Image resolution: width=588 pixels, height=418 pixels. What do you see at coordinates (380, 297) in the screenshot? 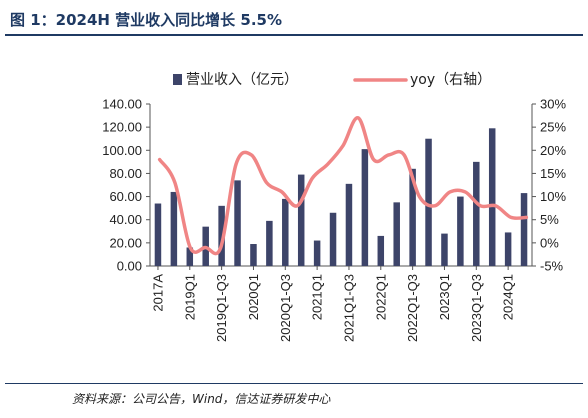
I see `x-tick-label: 2022Q1` at bounding box center [380, 297].